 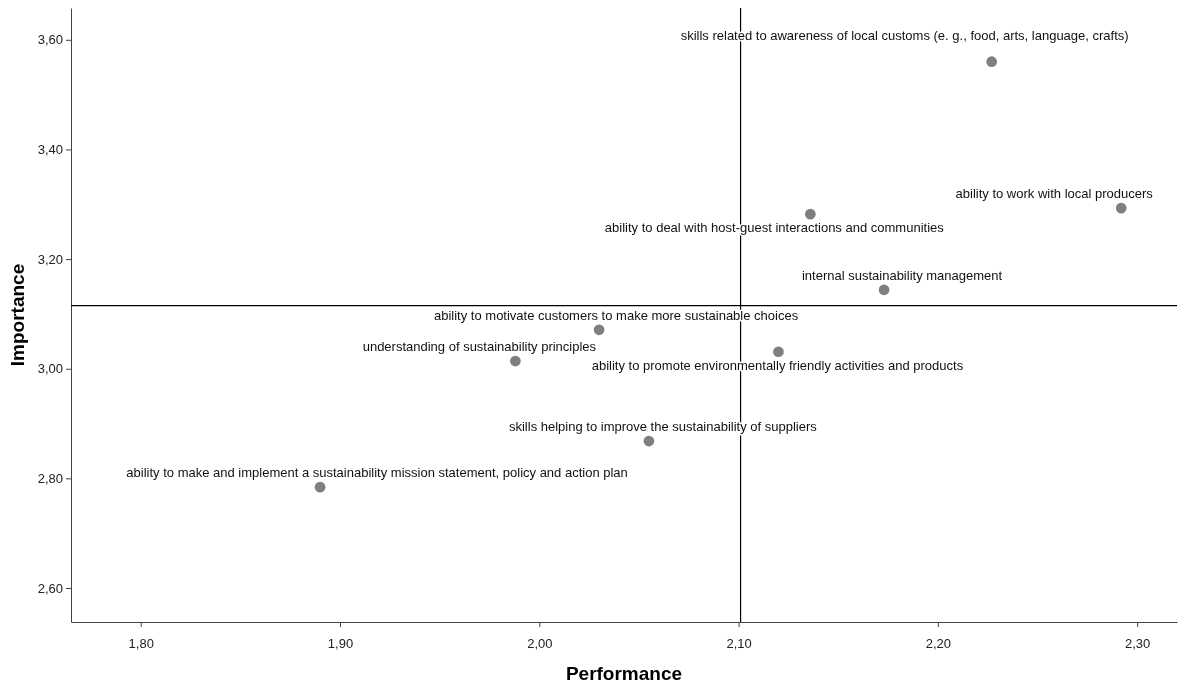 What do you see at coordinates (739, 644) in the screenshot?
I see `x-tick-label: 2,10` at bounding box center [739, 644].